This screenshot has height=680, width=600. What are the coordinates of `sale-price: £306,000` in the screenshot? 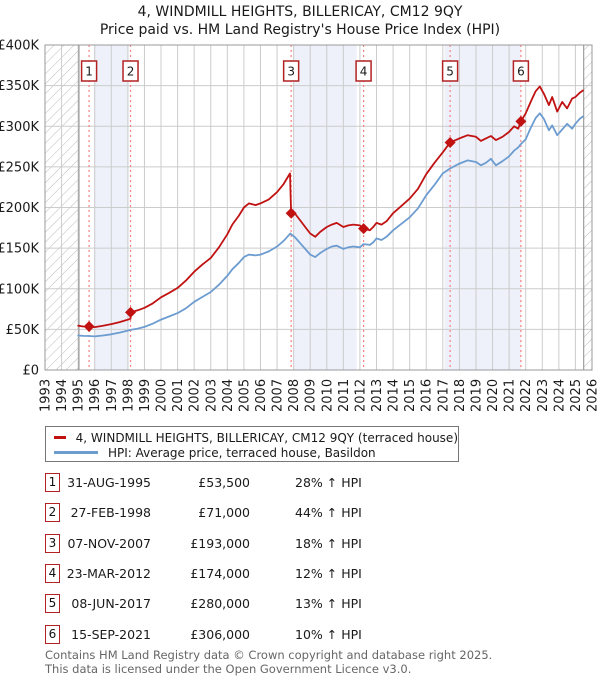 It's located at (220, 634).